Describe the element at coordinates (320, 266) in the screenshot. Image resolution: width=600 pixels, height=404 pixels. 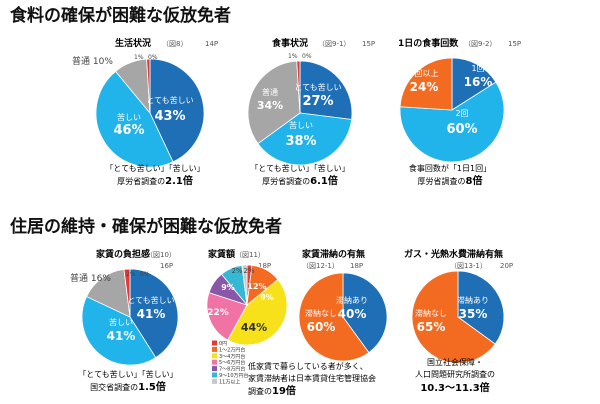
I see `chart-ref: （図12-1）` at that location.